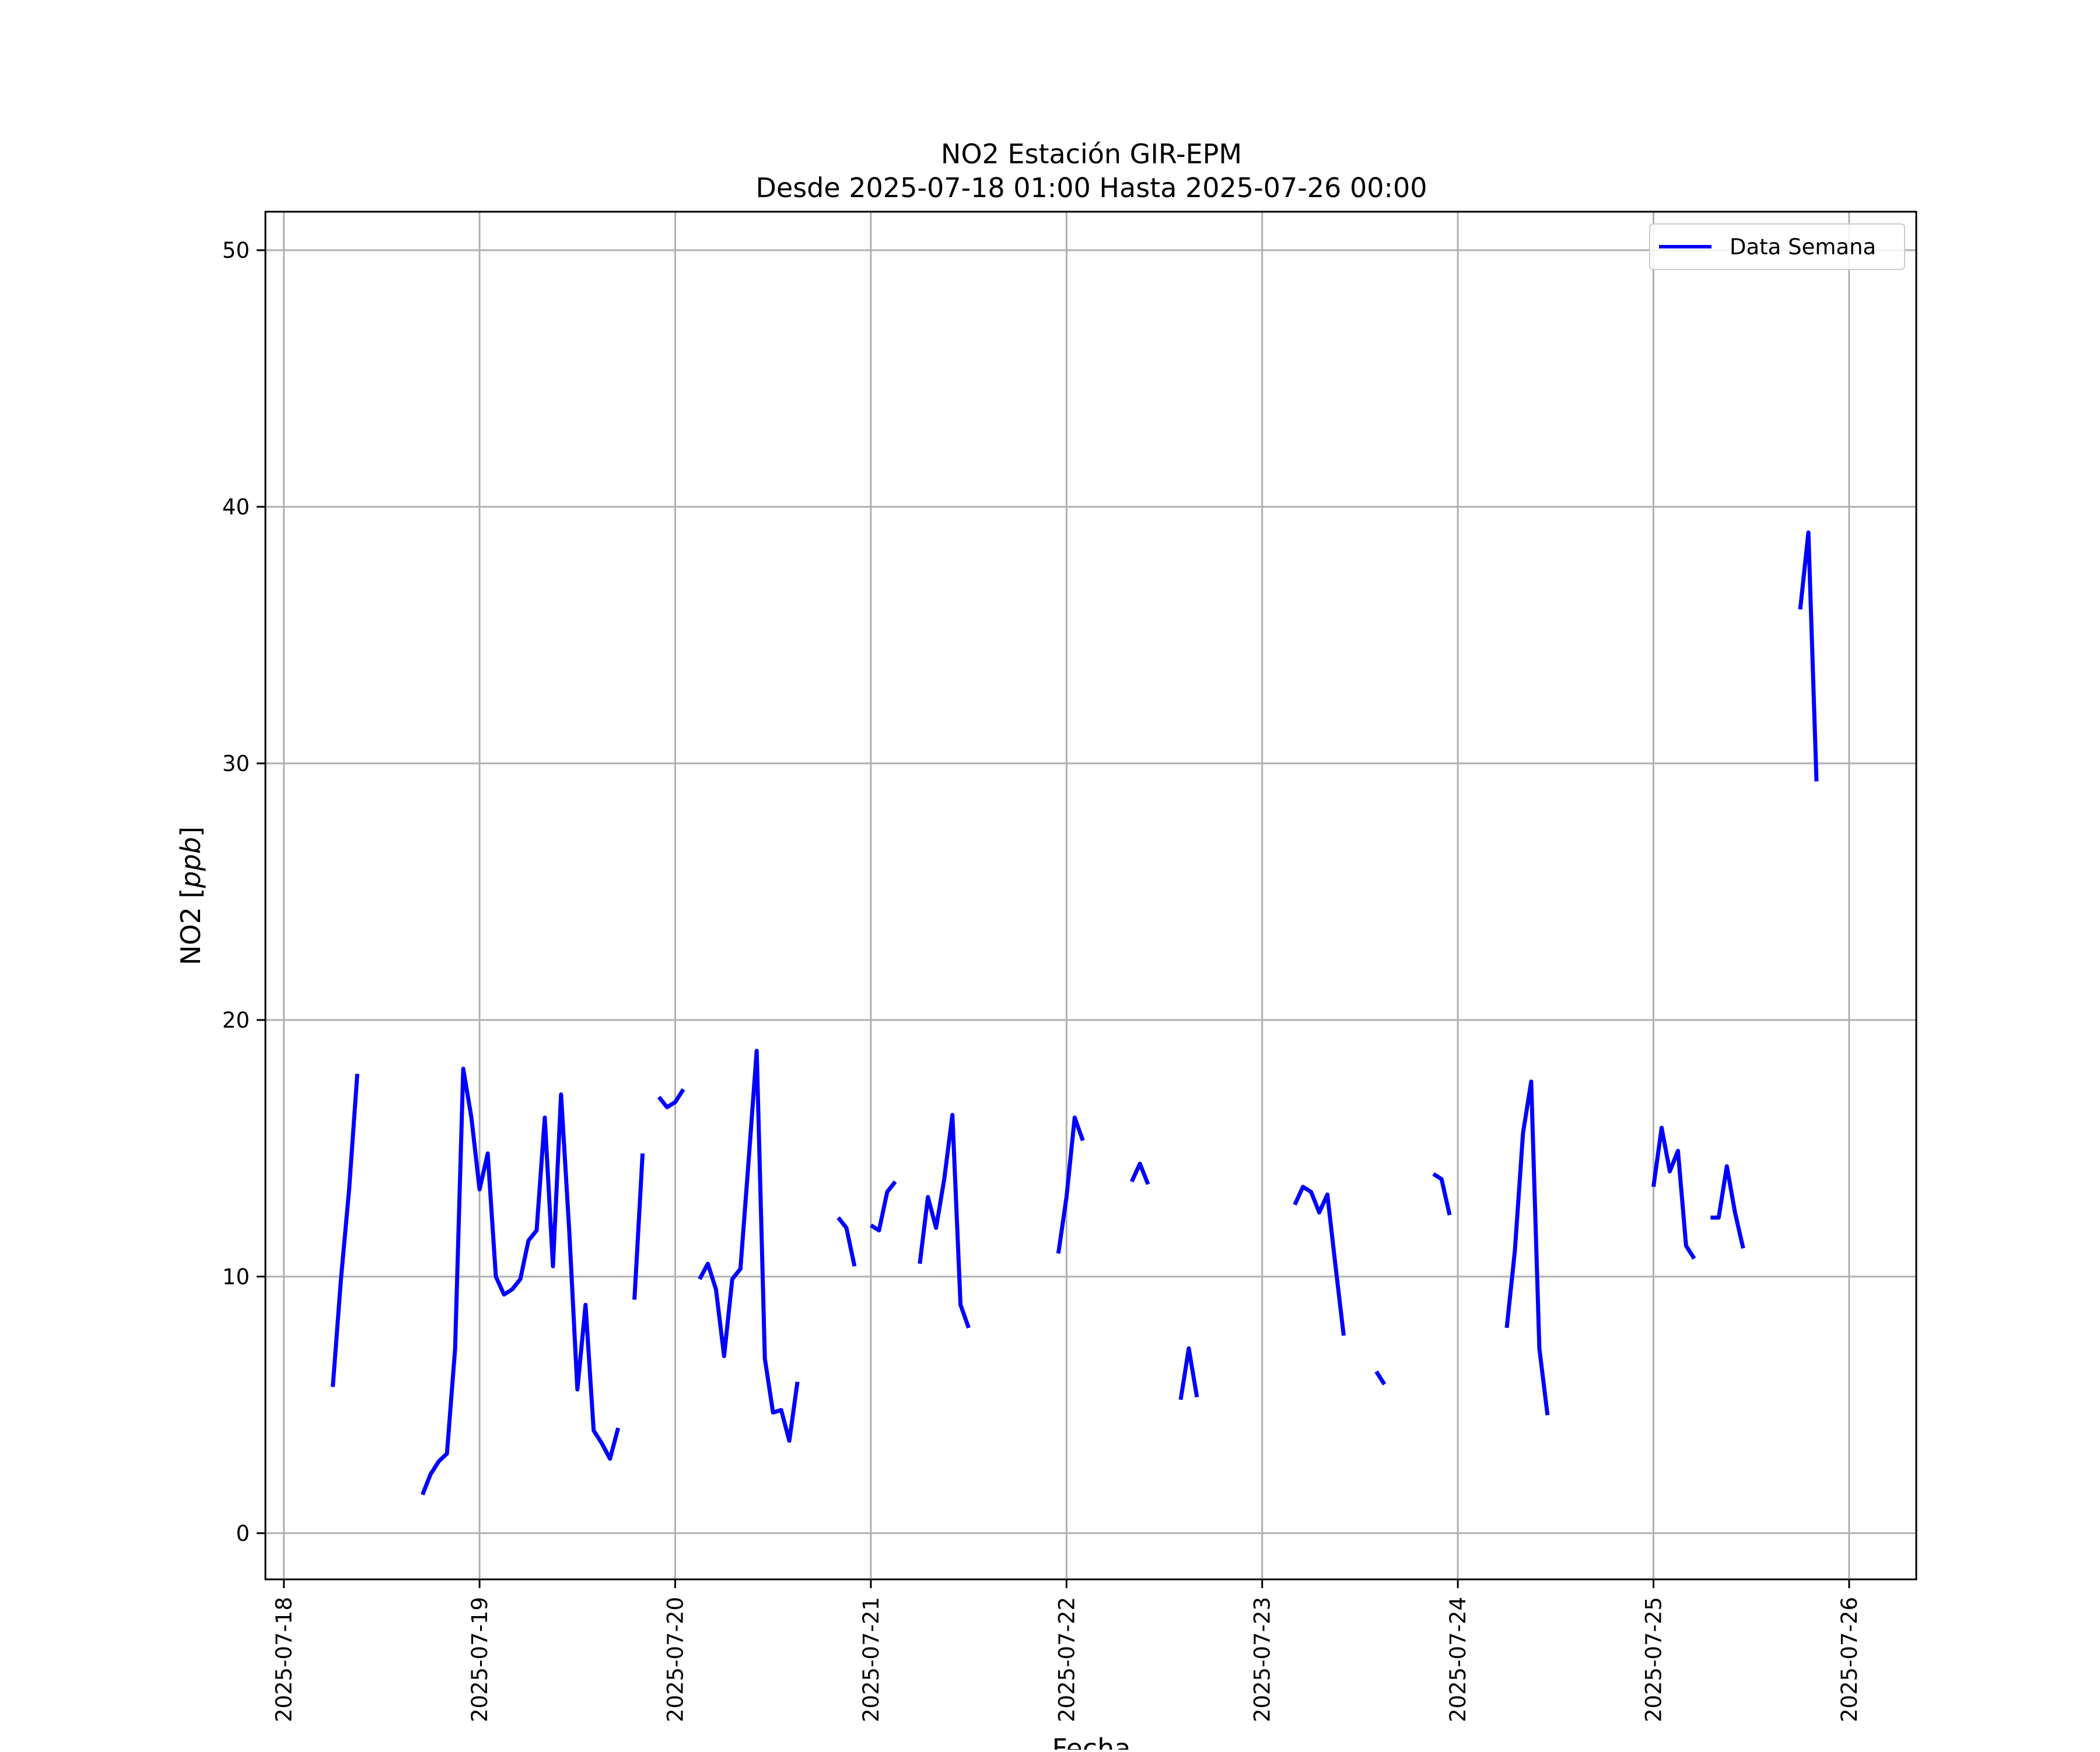 This screenshot has width=2100, height=1752. I want to click on y-axis-label-prefix: NO2 [, so click(190, 926).